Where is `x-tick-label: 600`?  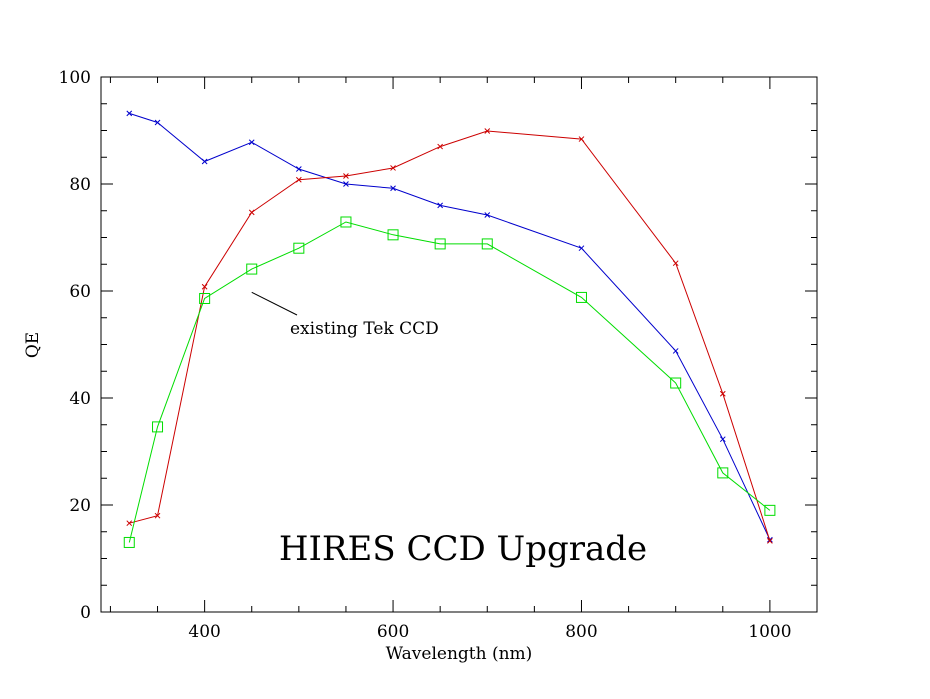 x-tick-label: 600 is located at coordinates (393, 632).